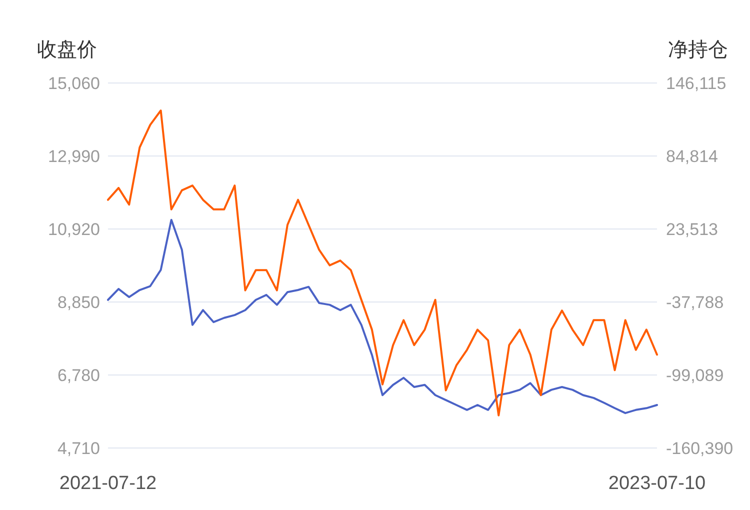 Image resolution: width=750 pixels, height=510 pixels. I want to click on y-tick-label: 8,850, so click(78, 302).